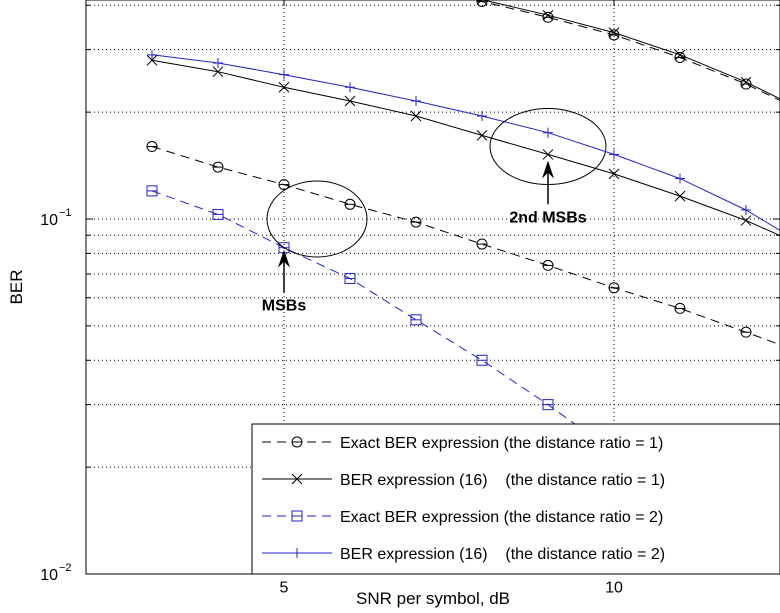  Describe the element at coordinates (16, 287) in the screenshot. I see `y-axis-label: BER` at that location.